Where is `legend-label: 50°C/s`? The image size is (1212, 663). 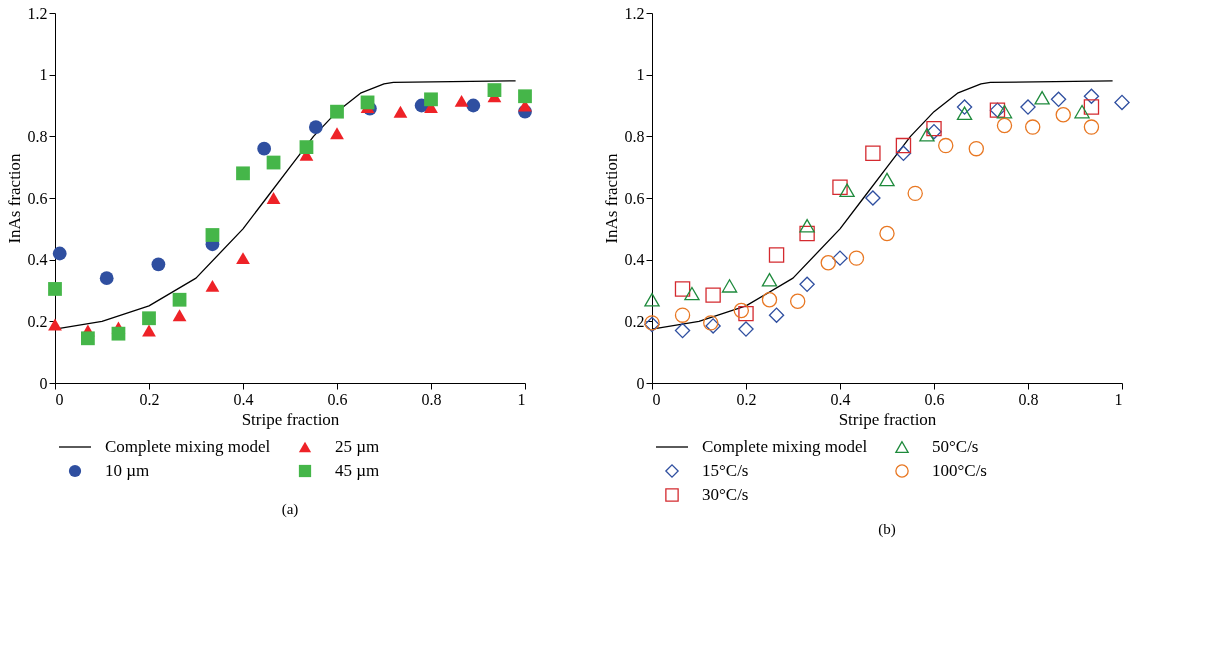
legend-label: 50°C/s is located at coordinates (955, 446).